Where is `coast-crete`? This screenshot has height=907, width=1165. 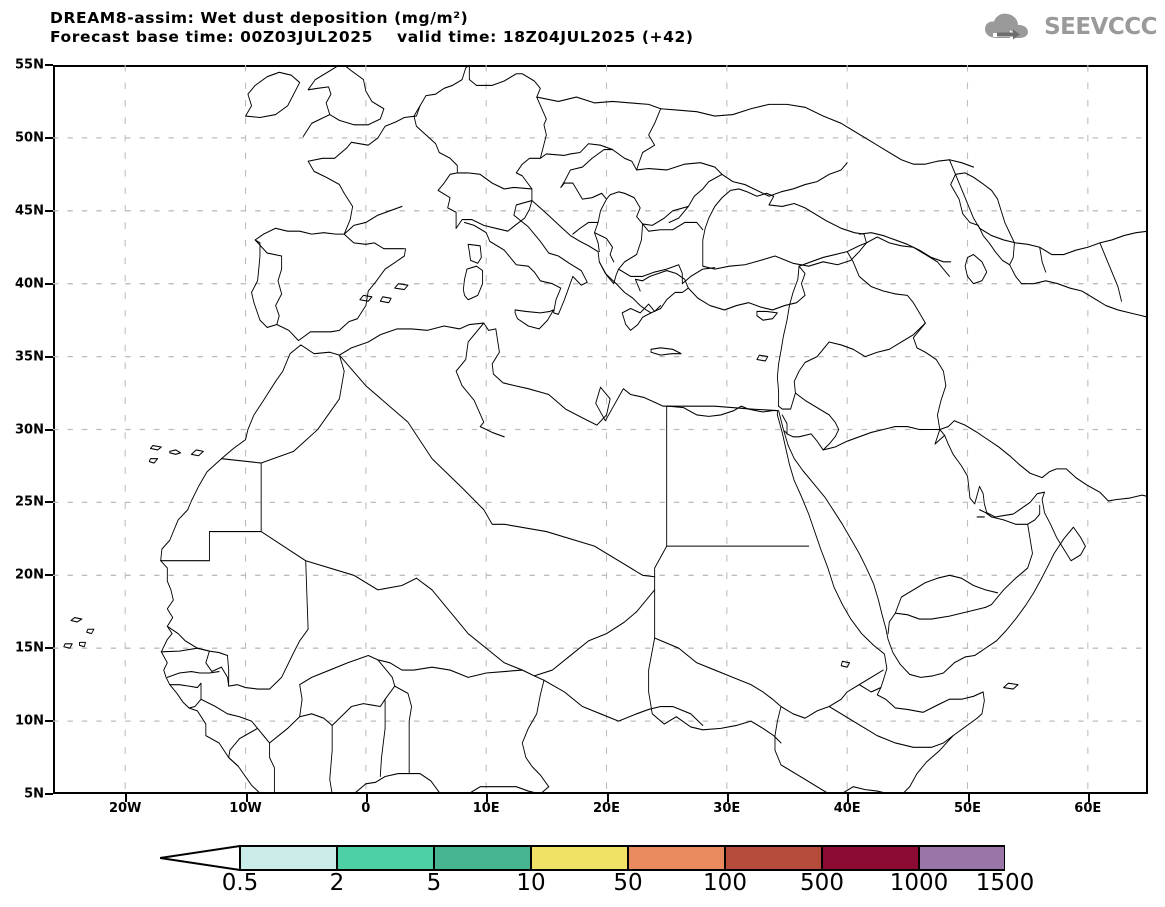
coast-crete is located at coordinates (666, 351).